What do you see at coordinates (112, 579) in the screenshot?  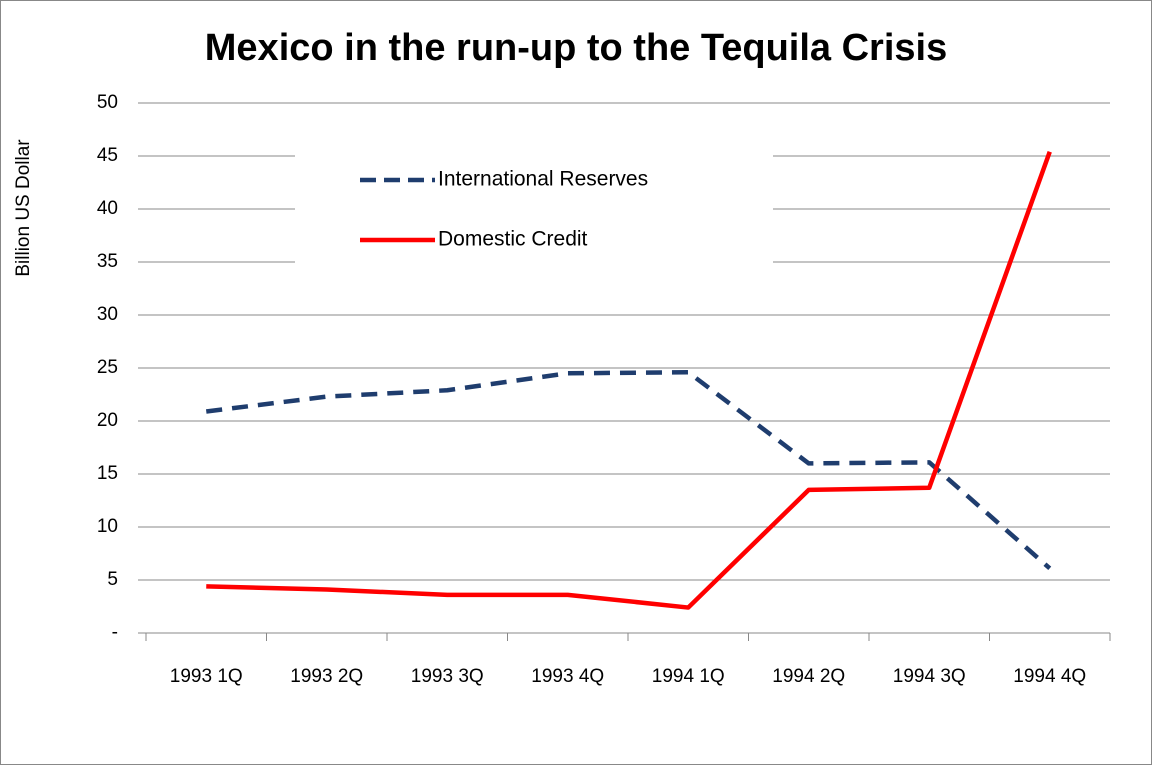 I see `y-tick-label: 5` at bounding box center [112, 579].